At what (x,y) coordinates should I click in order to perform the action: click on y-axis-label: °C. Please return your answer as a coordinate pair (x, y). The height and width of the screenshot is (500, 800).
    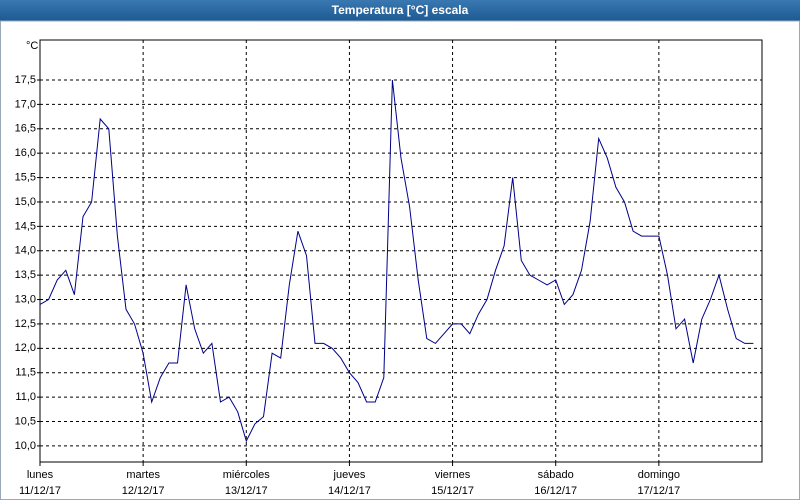
    Looking at the image, I should click on (32, 46).